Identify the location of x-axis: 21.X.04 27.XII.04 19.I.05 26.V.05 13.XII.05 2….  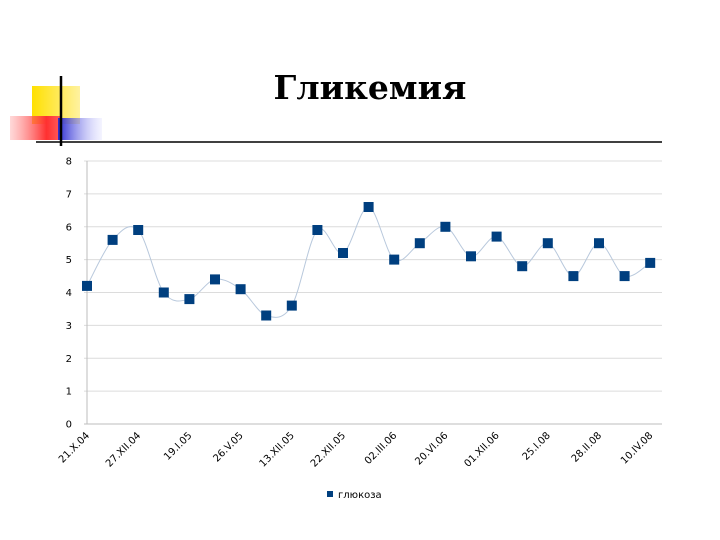
(356, 449).